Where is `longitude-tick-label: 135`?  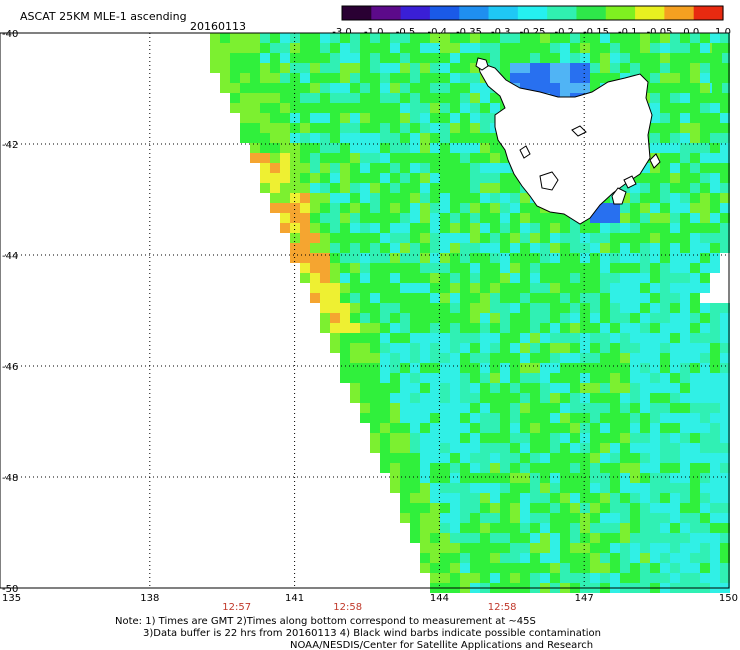 longitude-tick-label: 135 is located at coordinates (11, 598).